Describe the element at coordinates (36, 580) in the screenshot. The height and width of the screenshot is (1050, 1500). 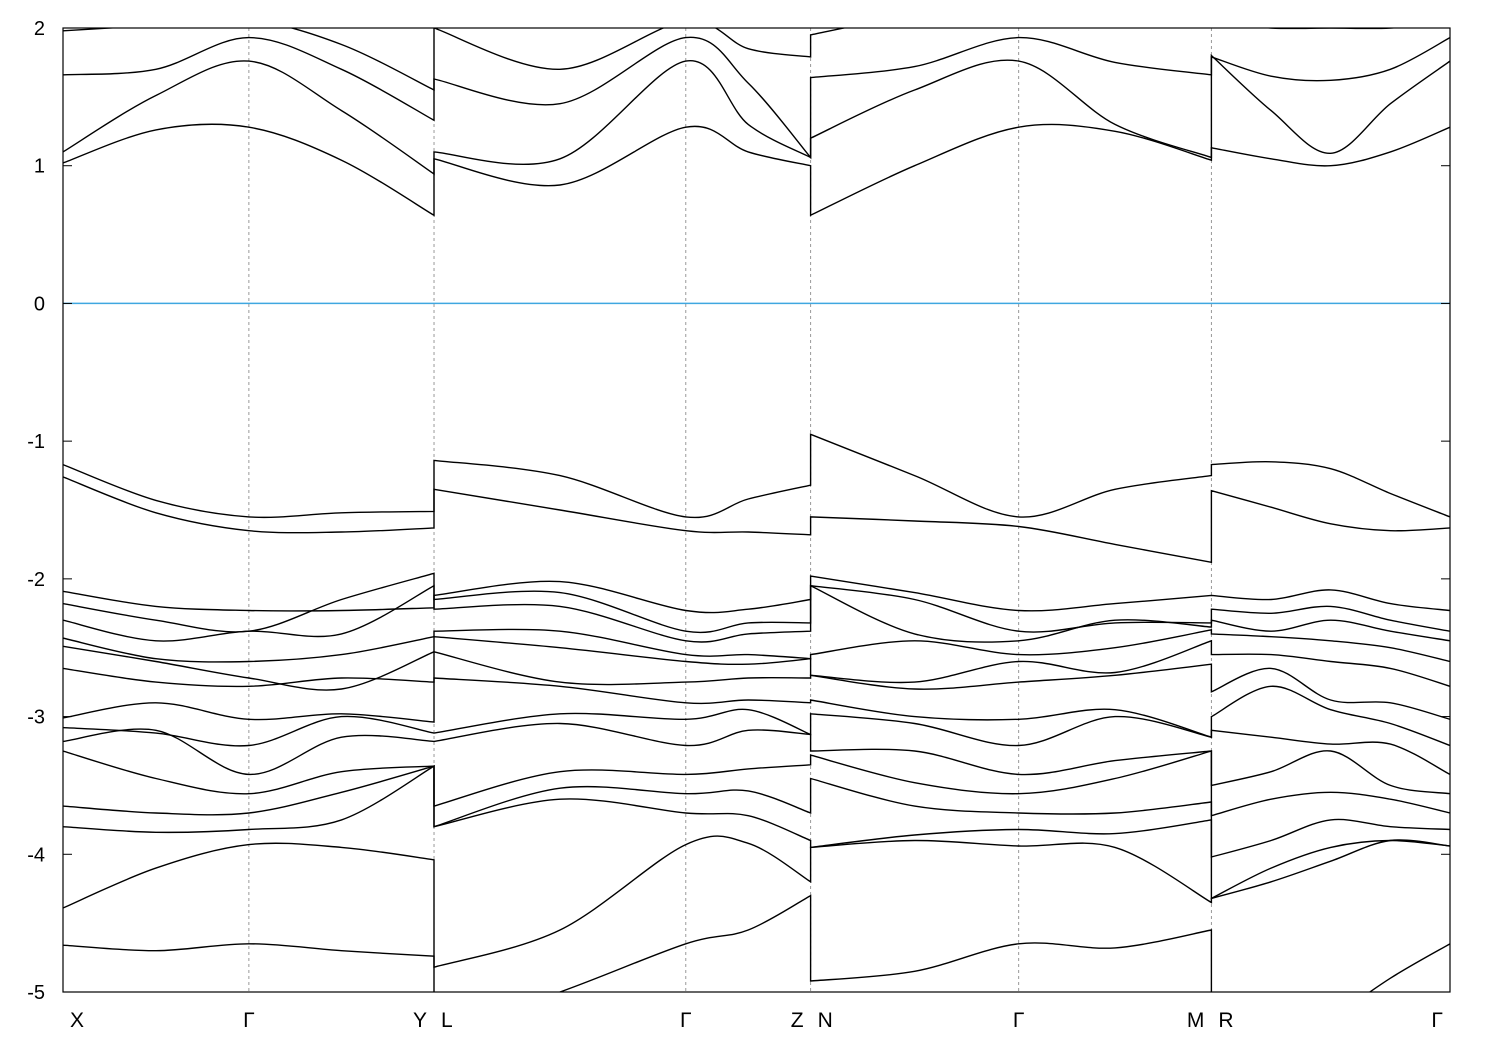
I see `y-tick-label: -2` at that location.